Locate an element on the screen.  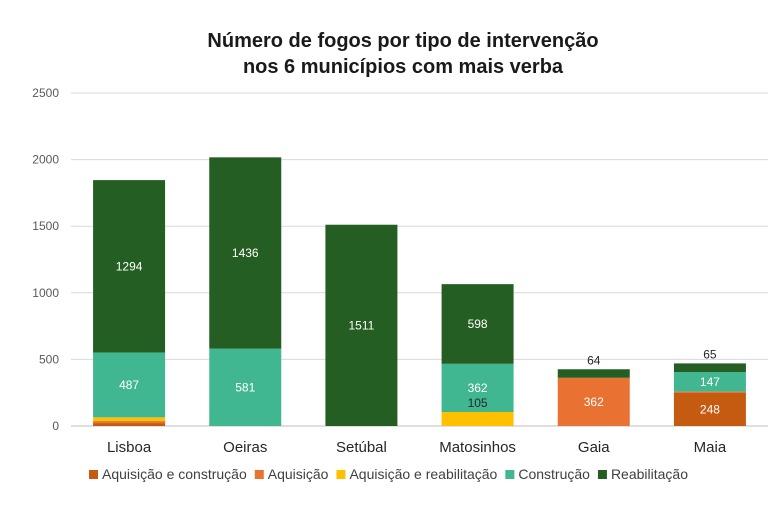
y-tick-label: 500 is located at coordinates (49, 359).